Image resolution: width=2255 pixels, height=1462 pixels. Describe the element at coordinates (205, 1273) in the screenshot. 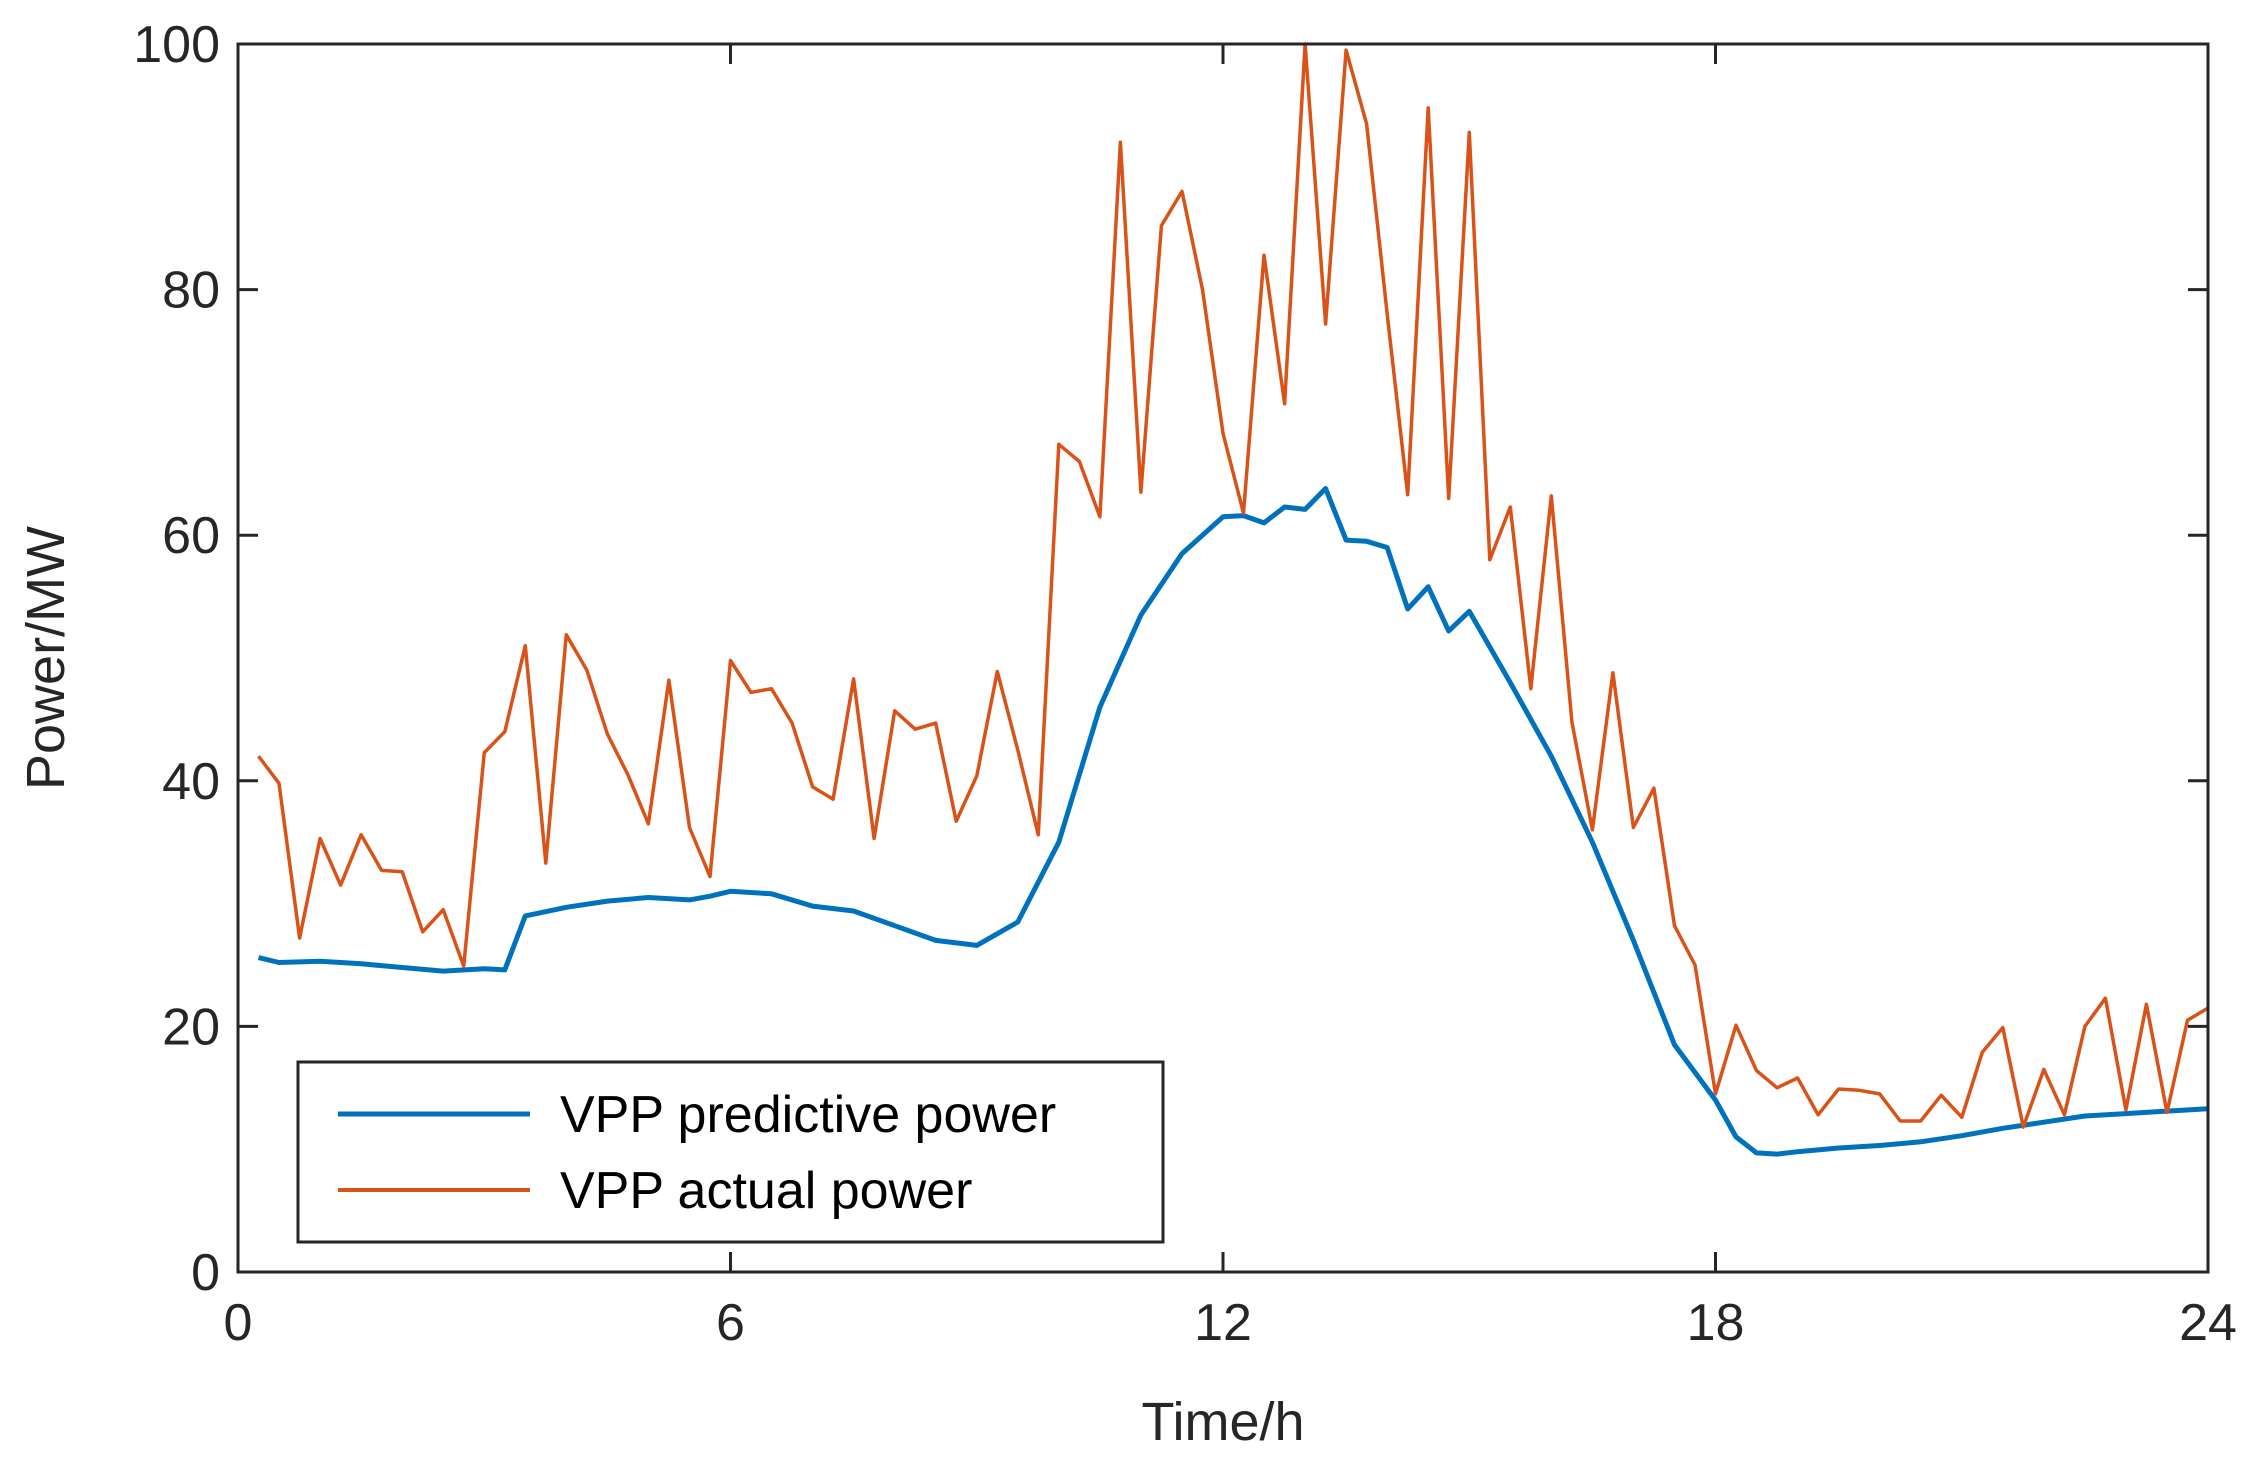

I see `y-tick-label: 0` at that location.